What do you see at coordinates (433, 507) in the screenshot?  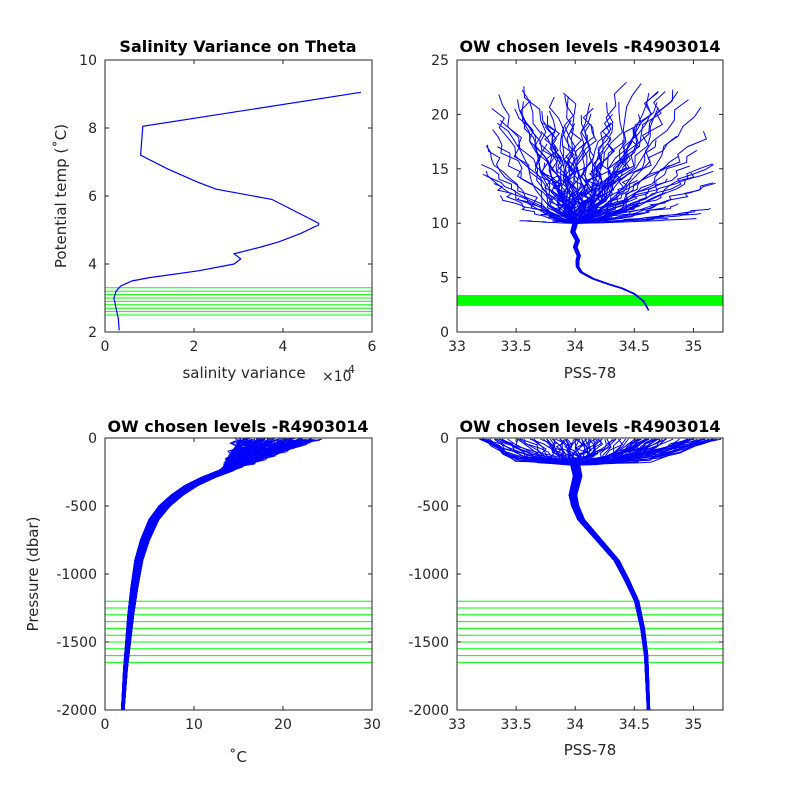 I see `y-tick-label: -500` at bounding box center [433, 507].